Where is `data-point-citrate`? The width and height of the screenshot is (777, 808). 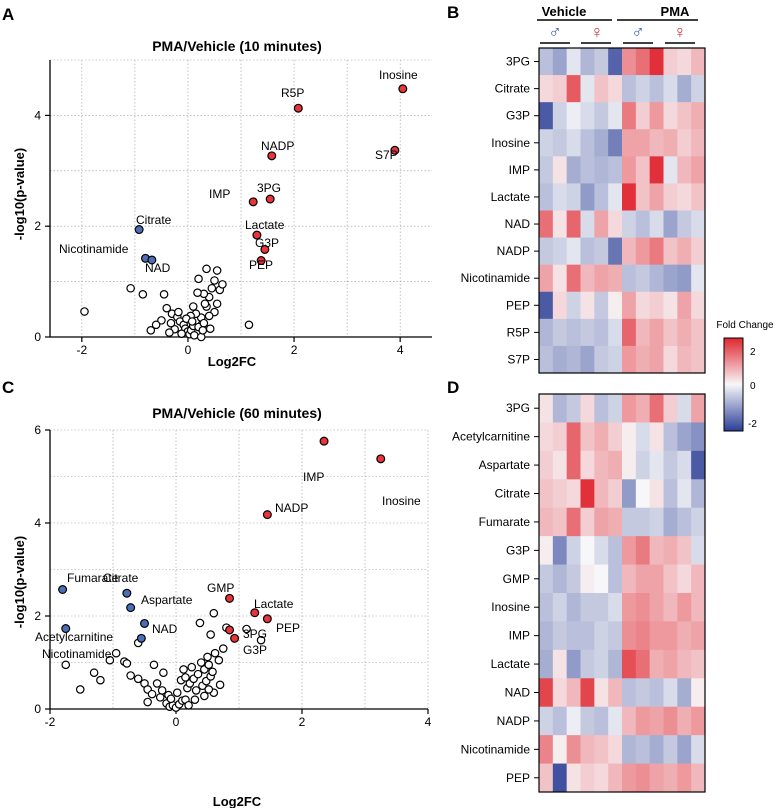 data-point-citrate is located at coordinates (127, 593).